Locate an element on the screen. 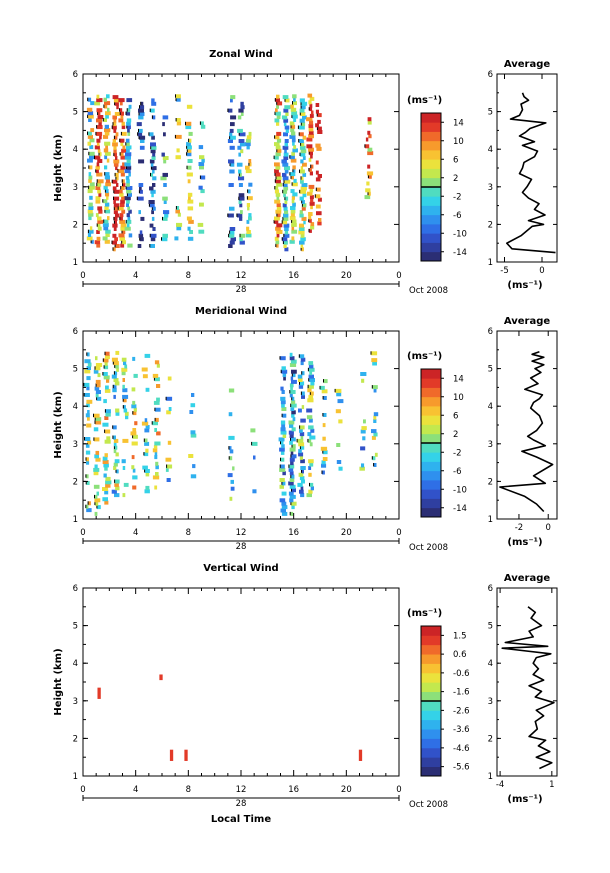 This screenshot has width=610, height=873. panel-title: Meridional Wind is located at coordinates (241, 311).